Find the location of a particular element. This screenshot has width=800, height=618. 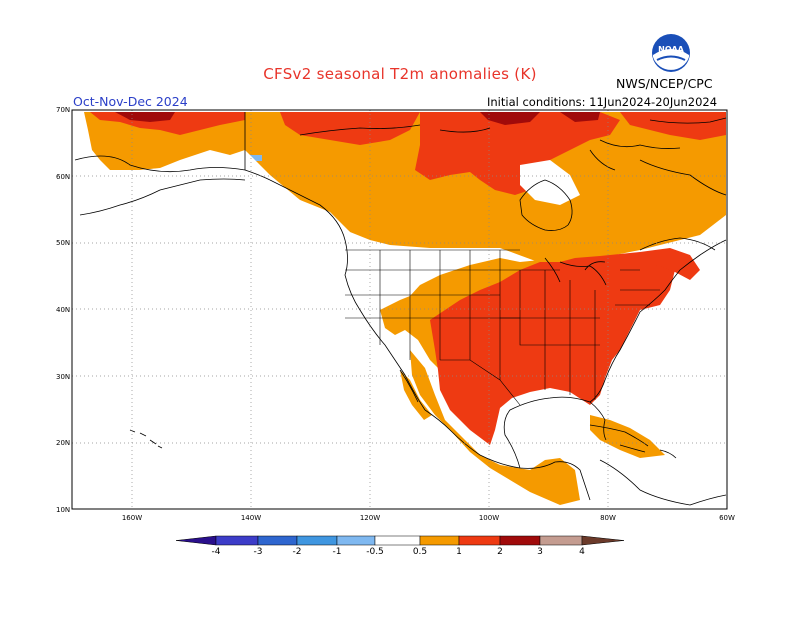

noaa-logo: NOAA is located at coordinates (671, 53).